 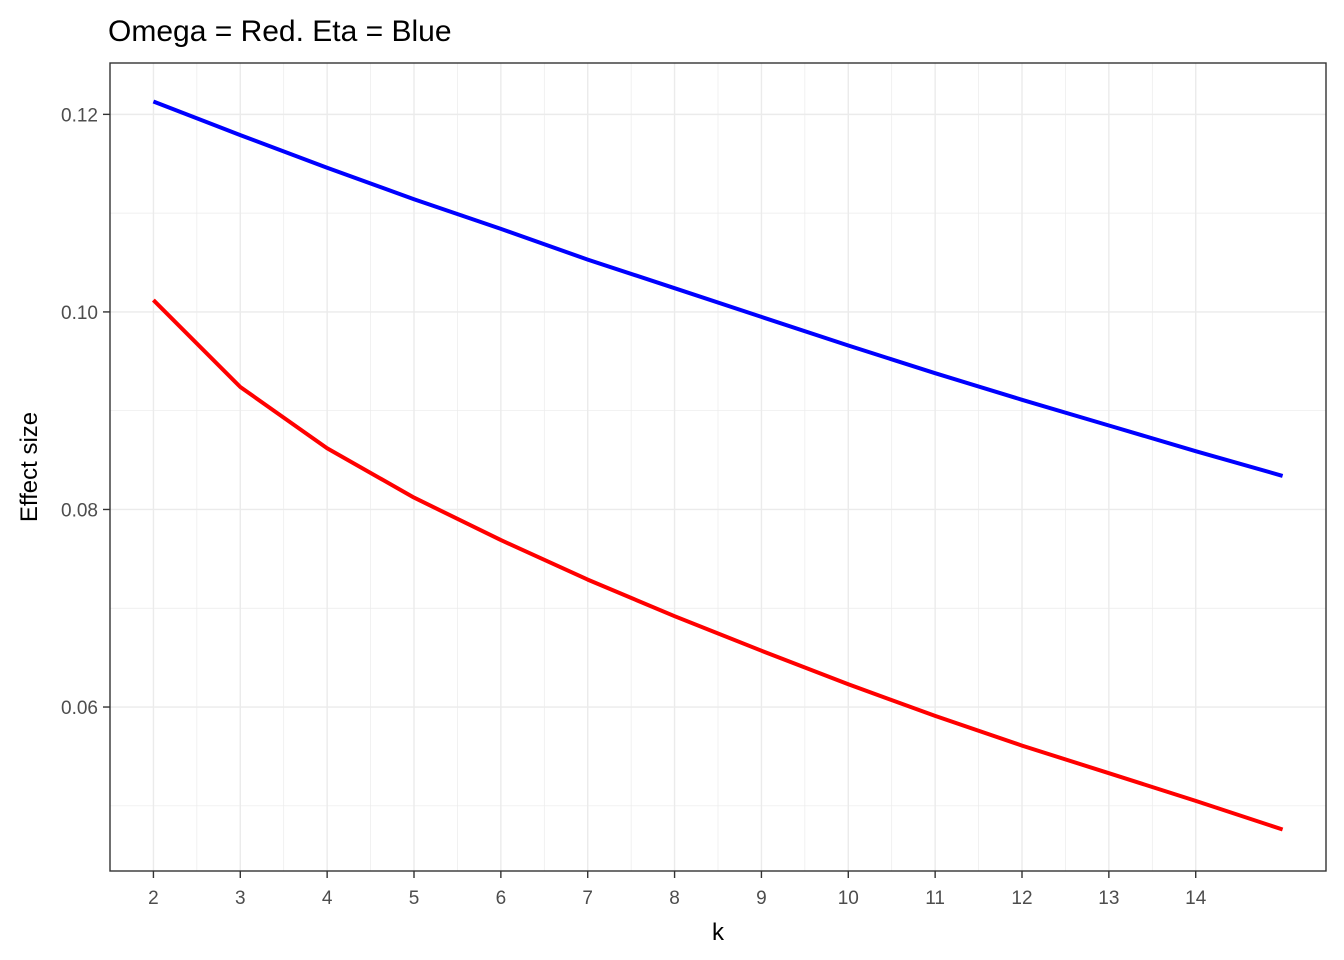 I want to click on x-axis-title: k, so click(x=718, y=932).